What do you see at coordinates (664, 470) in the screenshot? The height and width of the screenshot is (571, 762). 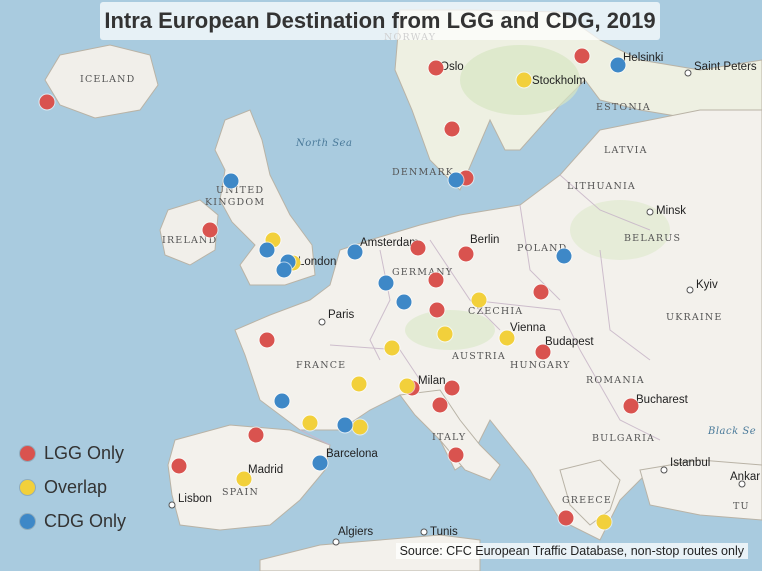 I see `city-marker-istanbul` at bounding box center [664, 470].